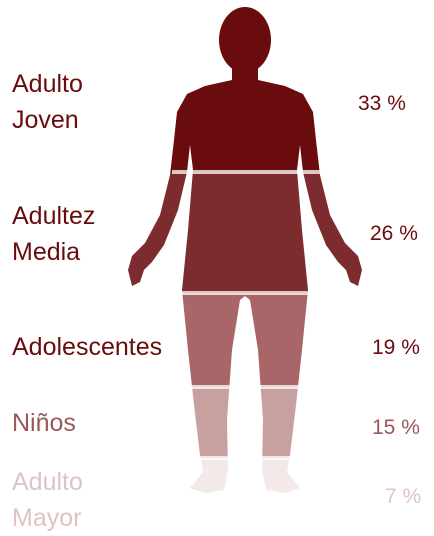  I want to click on segment-label: Adolescentes, so click(87, 347).